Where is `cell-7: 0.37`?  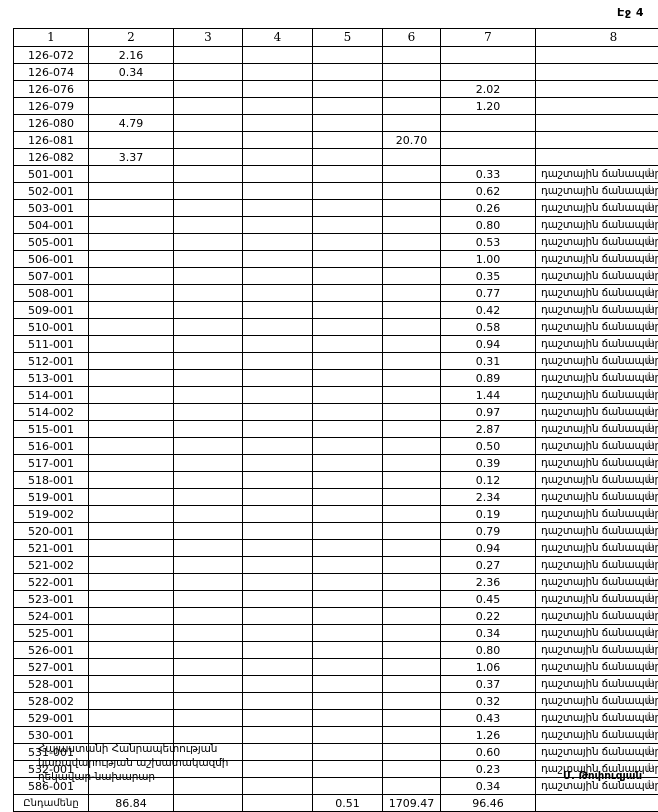
cell-7: 0.37 is located at coordinates (488, 684).